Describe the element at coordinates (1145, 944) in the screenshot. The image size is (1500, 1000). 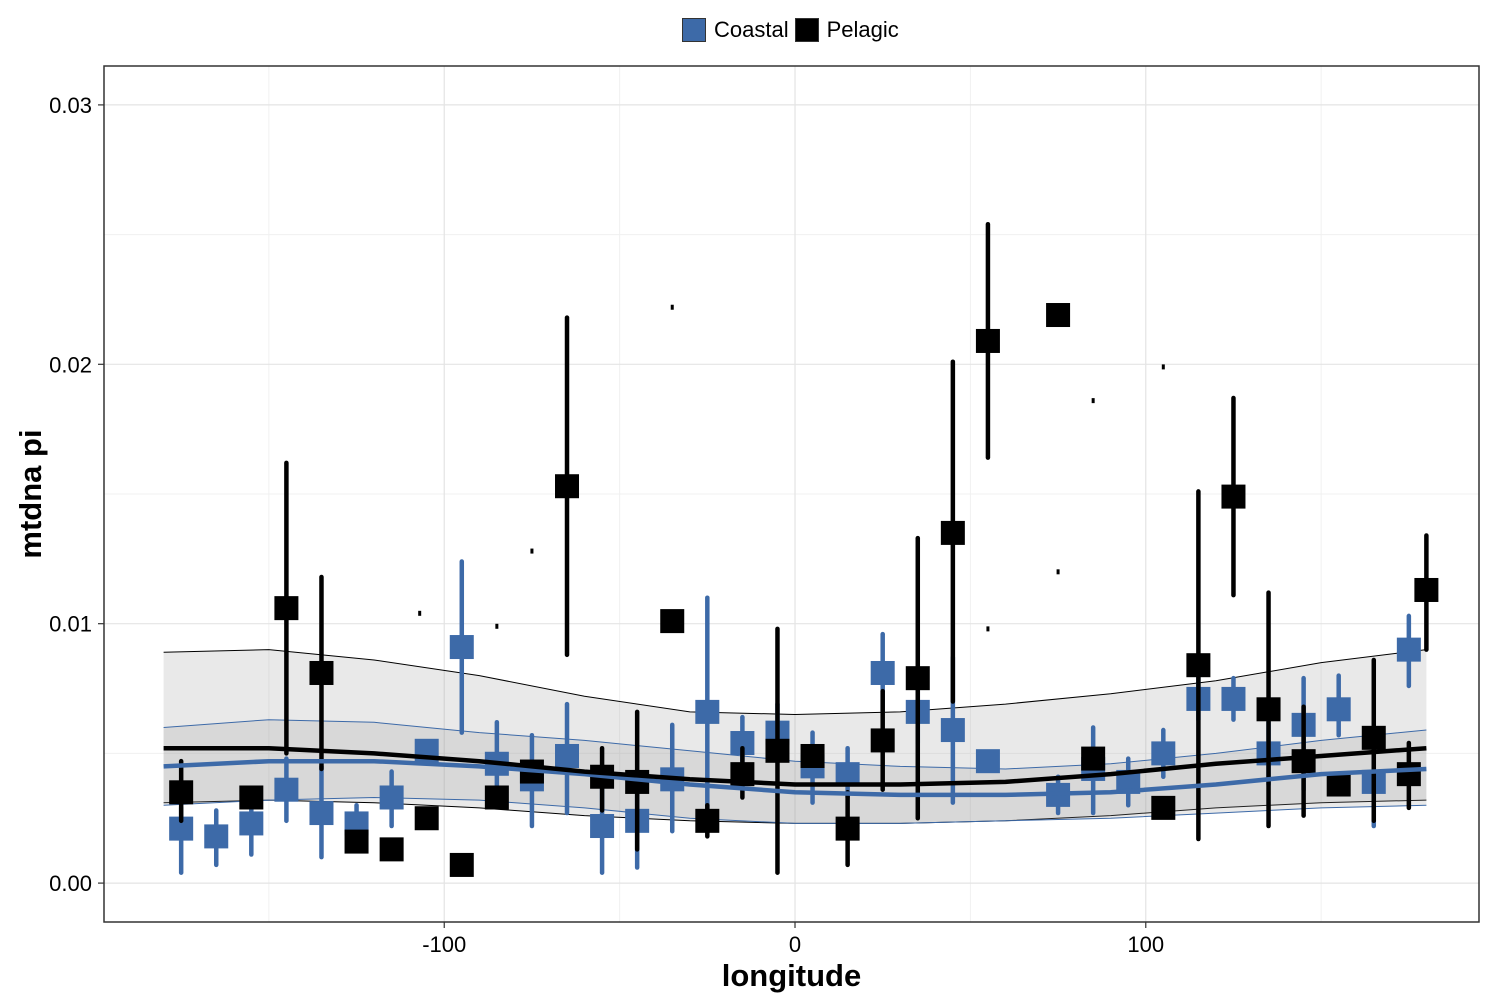
I see `x-tick-label: 100` at that location.